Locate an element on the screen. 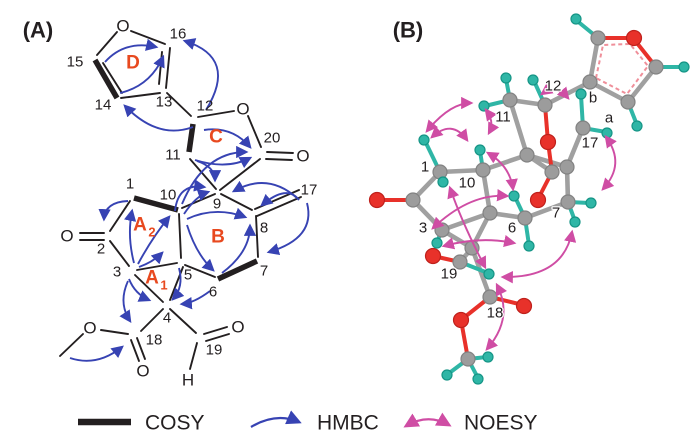 Image resolution: width=700 pixels, height=444 pixels. model-label-12: 12 is located at coordinates (553, 86).